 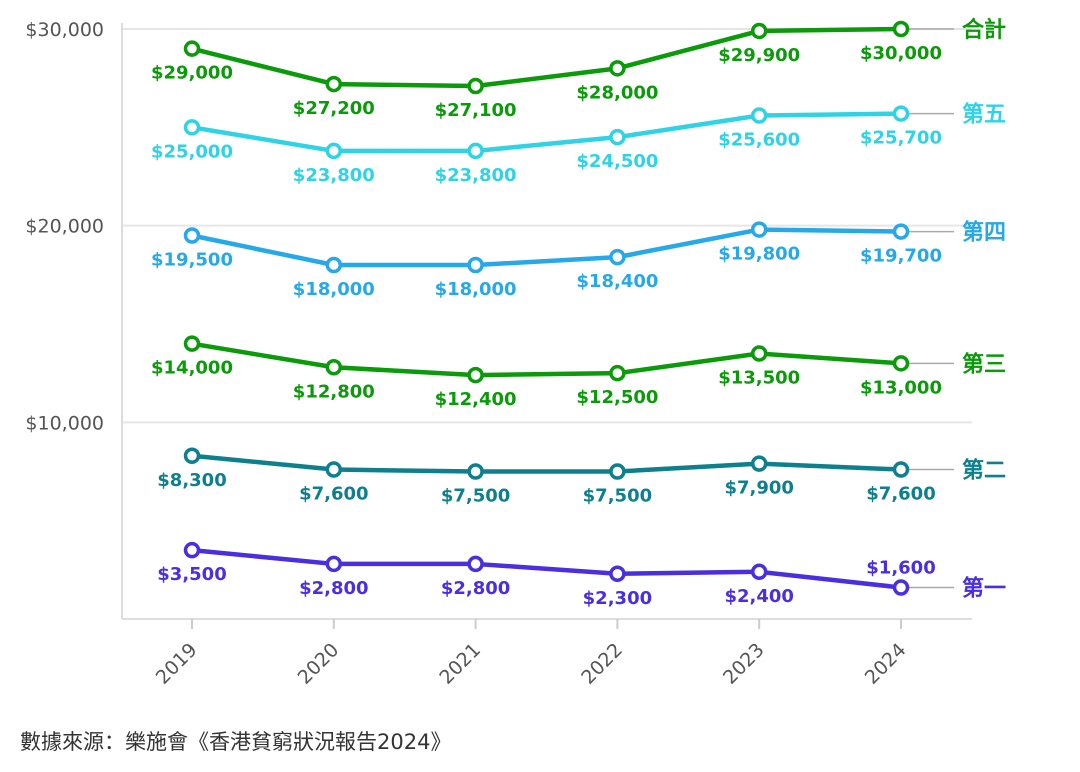 I want to click on data-label: $25,700, so click(x=901, y=138).